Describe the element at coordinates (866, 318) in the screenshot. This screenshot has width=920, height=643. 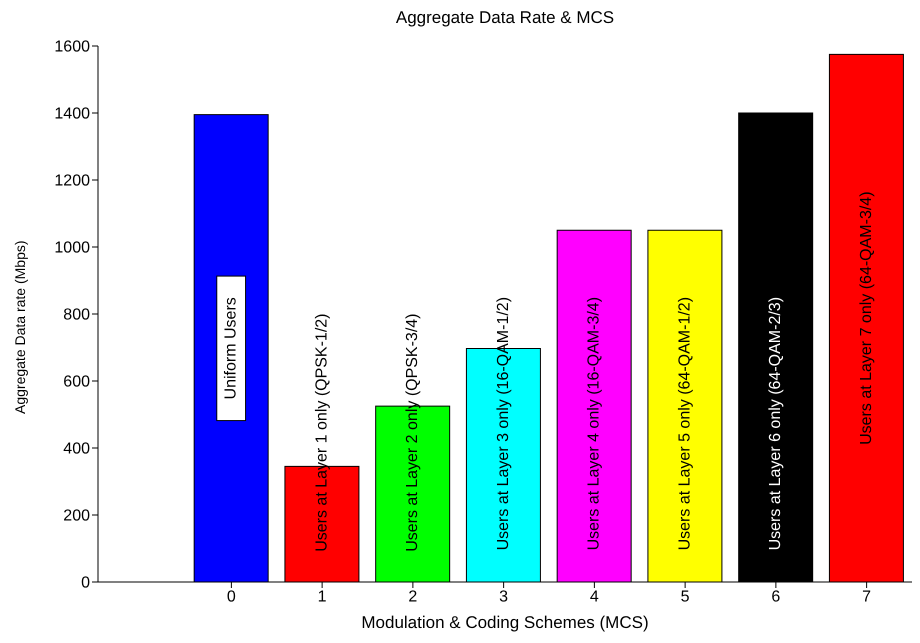
I see `annotation: Users at Layer 7 only (64-QAM-3/4)` at that location.